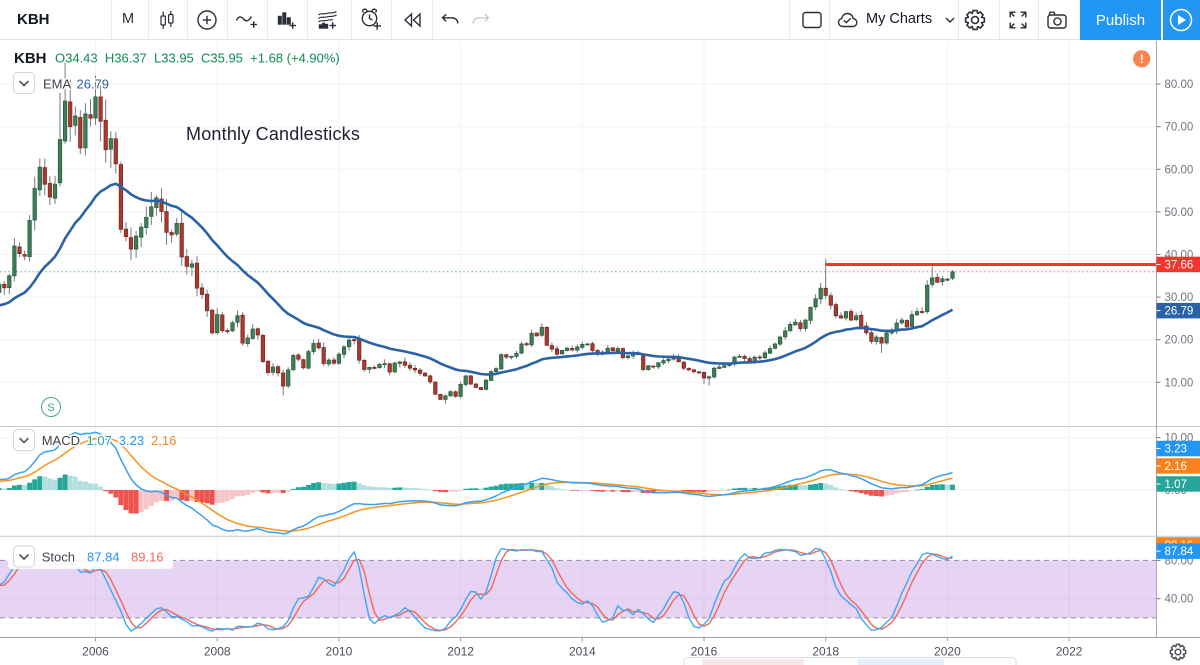 The height and width of the screenshot is (665, 1200). Describe the element at coordinates (61, 440) in the screenshot. I see `svg-text: MACD` at that location.